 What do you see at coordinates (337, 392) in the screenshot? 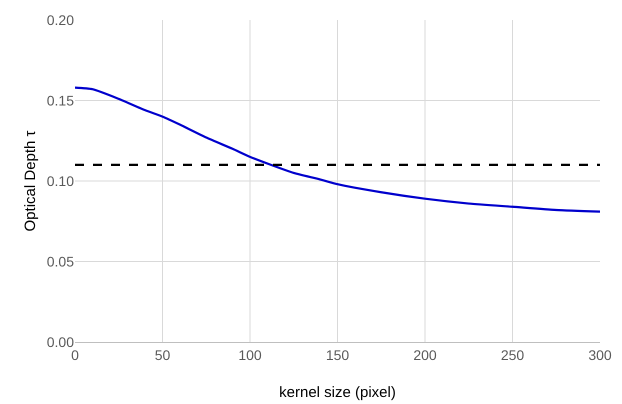
I see `x-axis-title: kernel size (pixel)` at bounding box center [337, 392].